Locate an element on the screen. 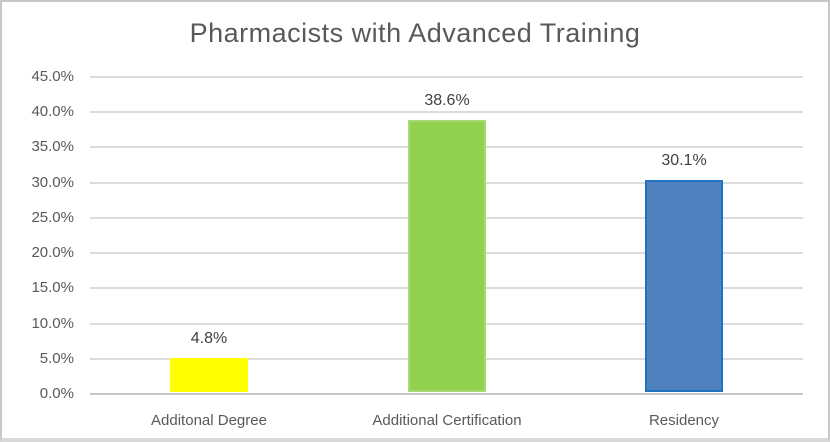 This screenshot has height=442, width=830. x-axis-category-label: Additonal Degree is located at coordinates (209, 420).